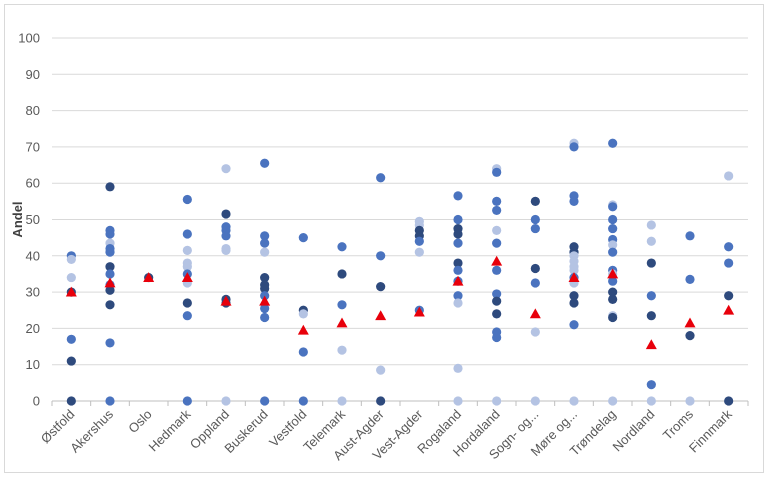  What do you see at coordinates (33, 219) in the screenshot?
I see `y-tick-label: 50` at bounding box center [33, 219].